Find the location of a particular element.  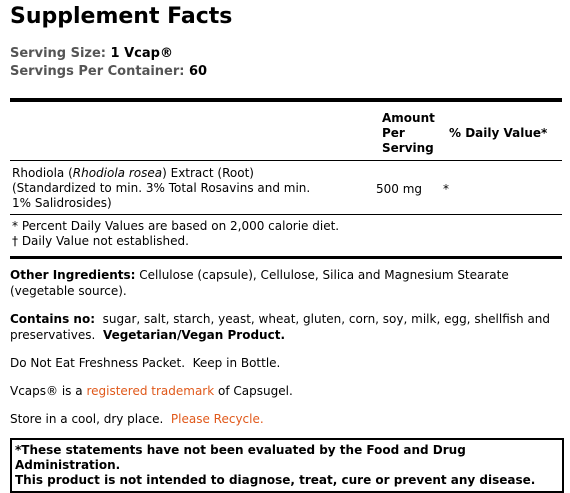

value: 1 Vcap® is located at coordinates (141, 53).